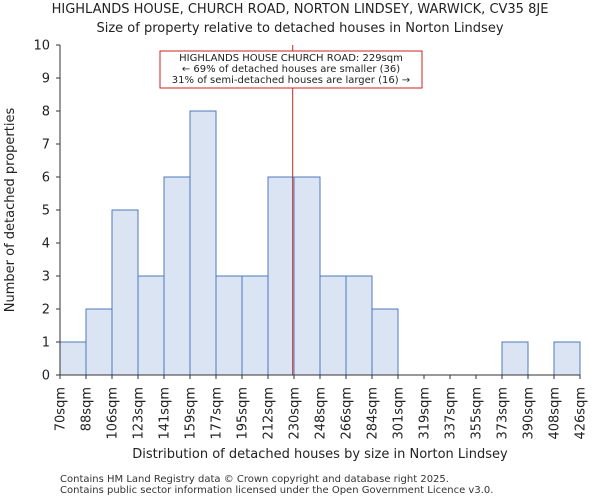  What do you see at coordinates (46, 211) in the screenshot?
I see `y-tick-label: 5` at bounding box center [46, 211].